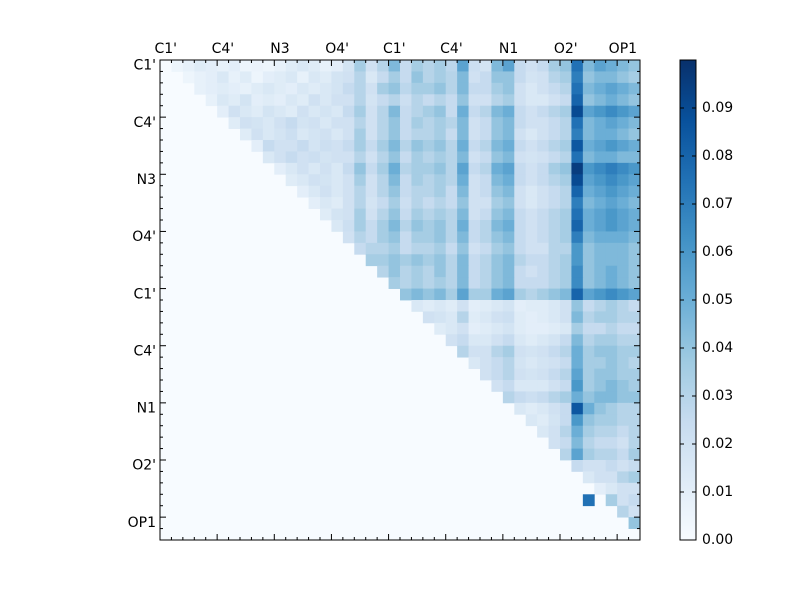 The height and width of the screenshot is (604, 800). What do you see at coordinates (144, 66) in the screenshot?
I see `y-tick-label: C1'` at bounding box center [144, 66].